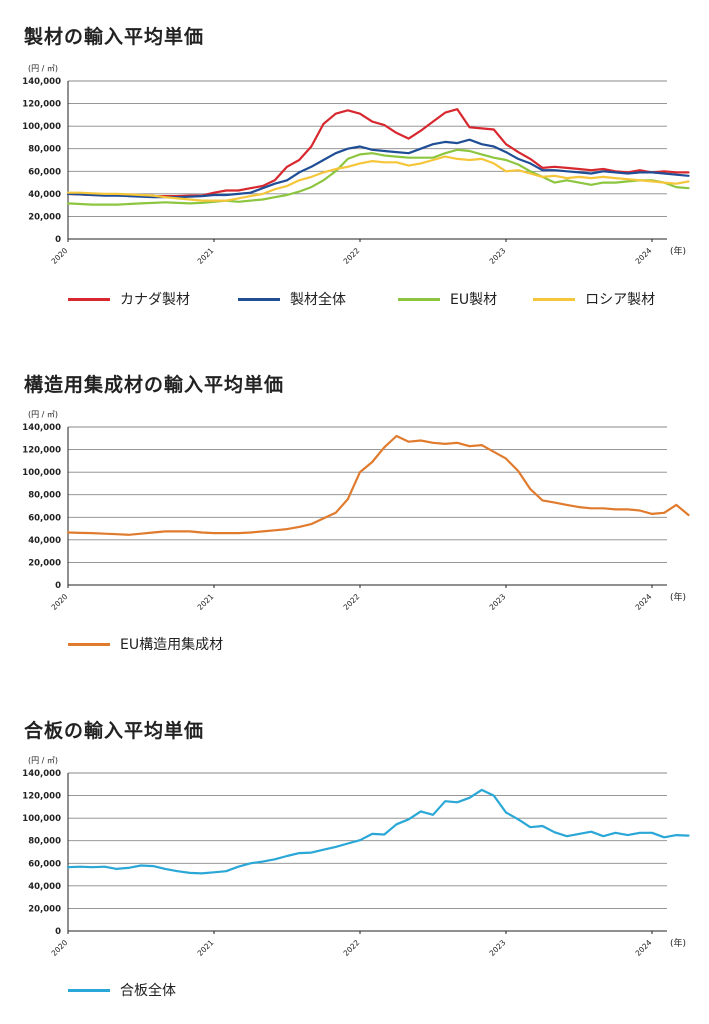 The height and width of the screenshot is (1024, 709). I want to click on legend-item-eu-glulam: EU構造用集成材, so click(145, 644).